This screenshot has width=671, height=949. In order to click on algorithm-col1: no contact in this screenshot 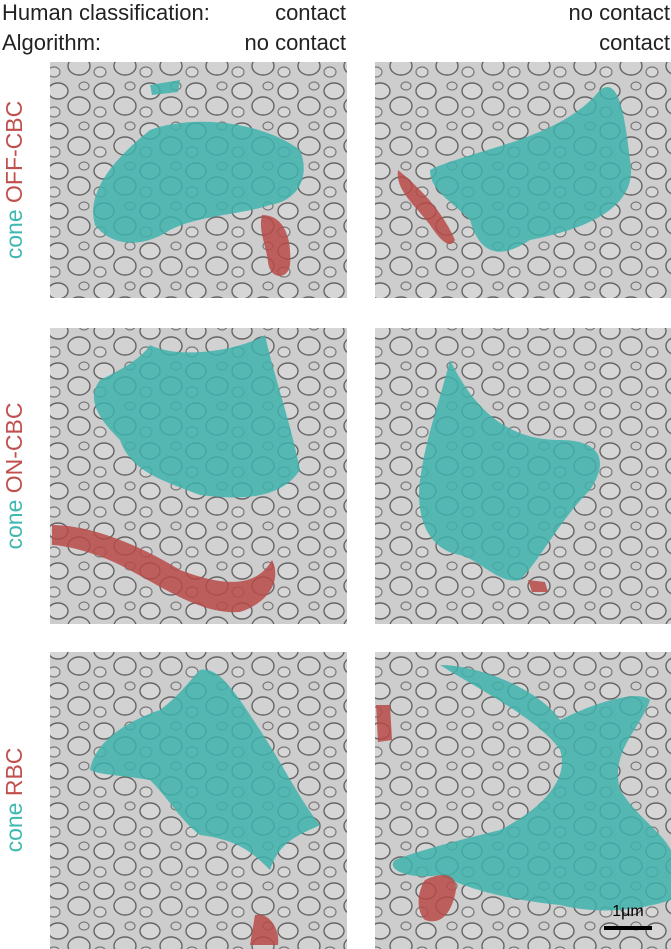, I will do `click(295, 42)`.